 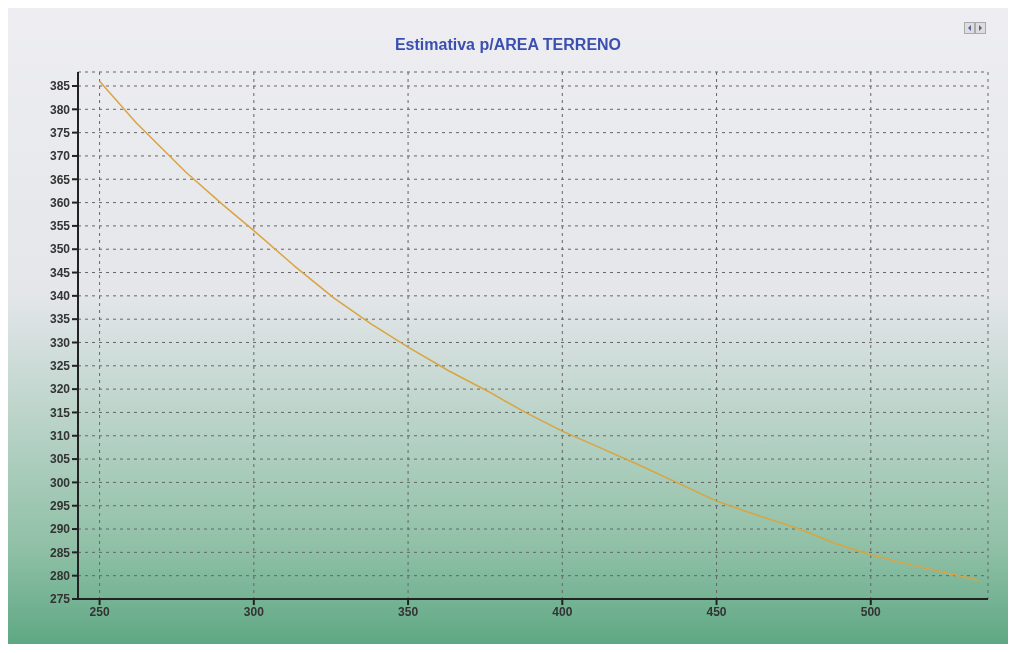 I want to click on y-tick-label: 375, so click(x=60, y=132).